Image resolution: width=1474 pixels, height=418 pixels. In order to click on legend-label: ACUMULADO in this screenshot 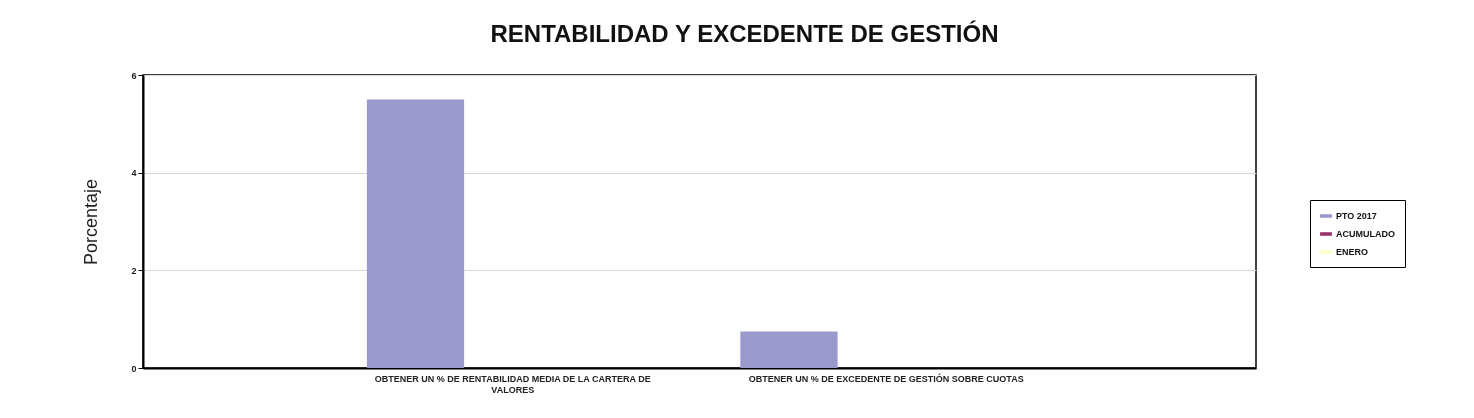, I will do `click(1365, 234)`.